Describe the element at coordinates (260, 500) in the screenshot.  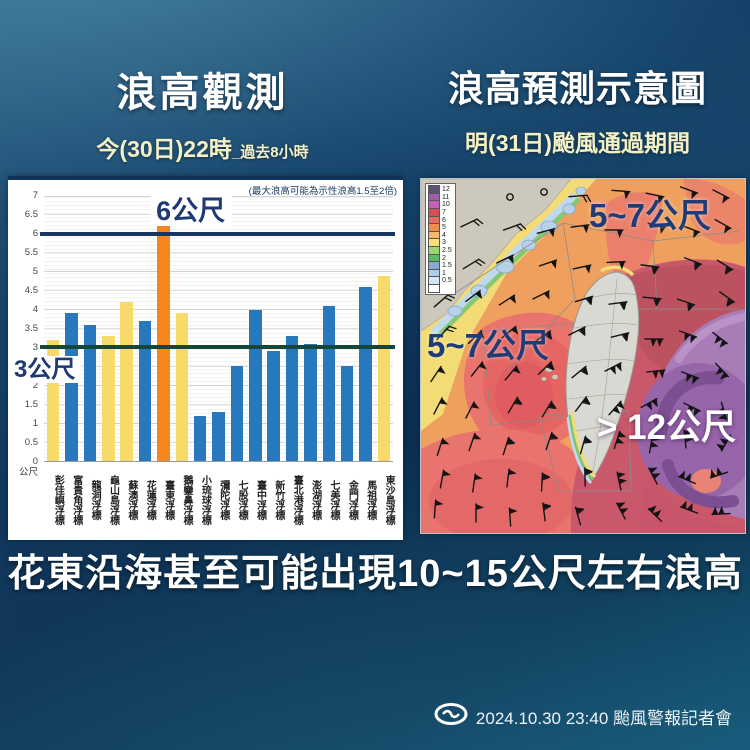
I see `x-tick-label: 臺中浮標` at that location.